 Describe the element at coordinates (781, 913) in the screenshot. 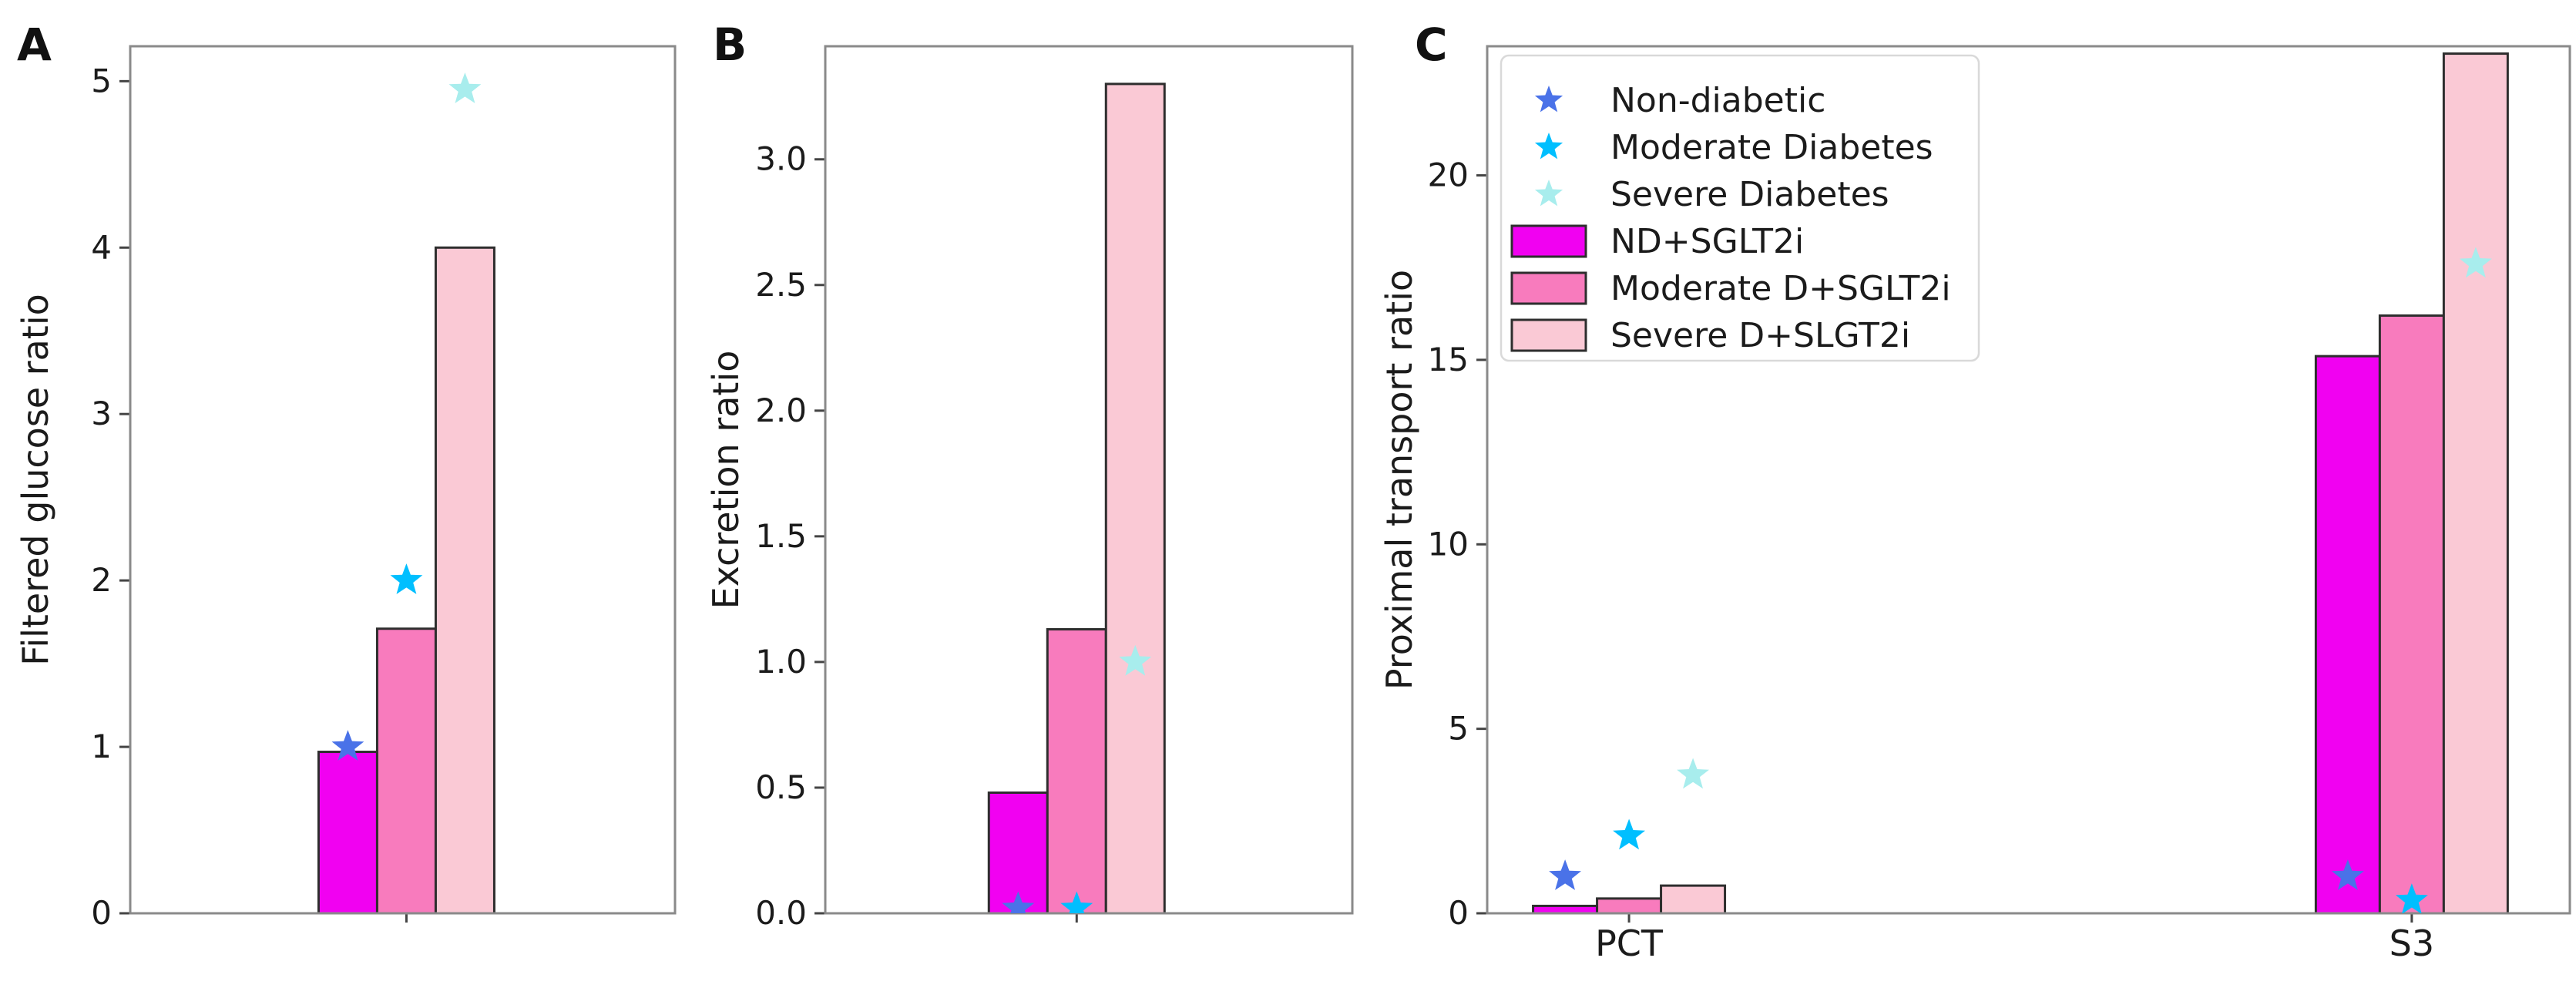

I see `y-tick-label: 0.0` at that location.